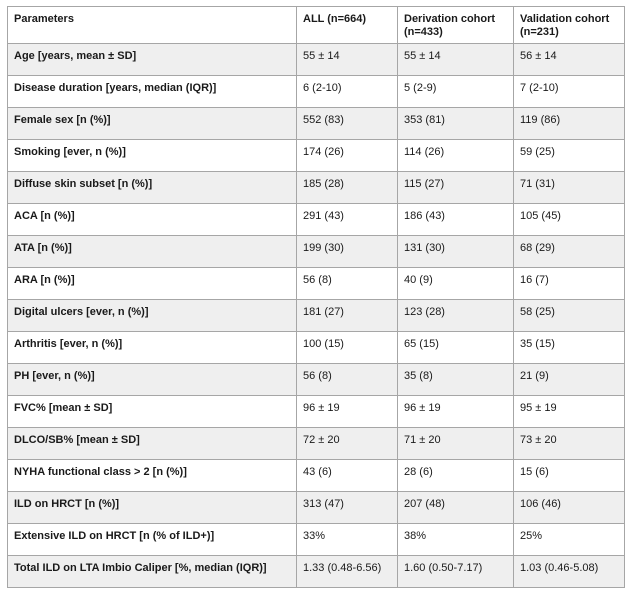  I want to click on value-cell: 43 (6), so click(347, 475).